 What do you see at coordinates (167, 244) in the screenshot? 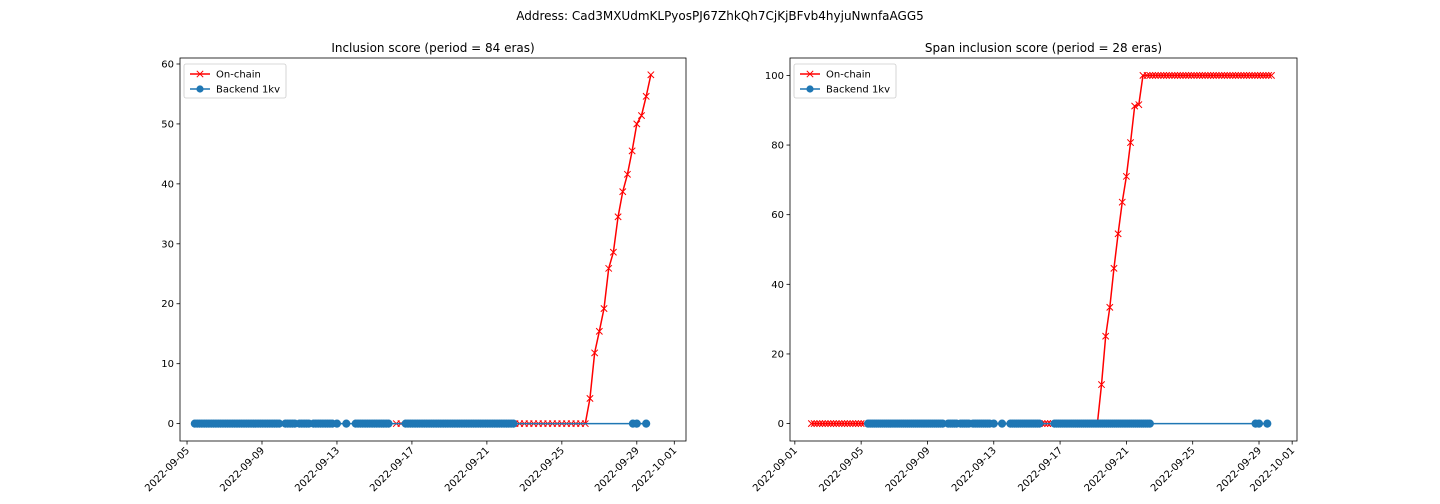
I see `y-tick-label: 30` at bounding box center [167, 244].